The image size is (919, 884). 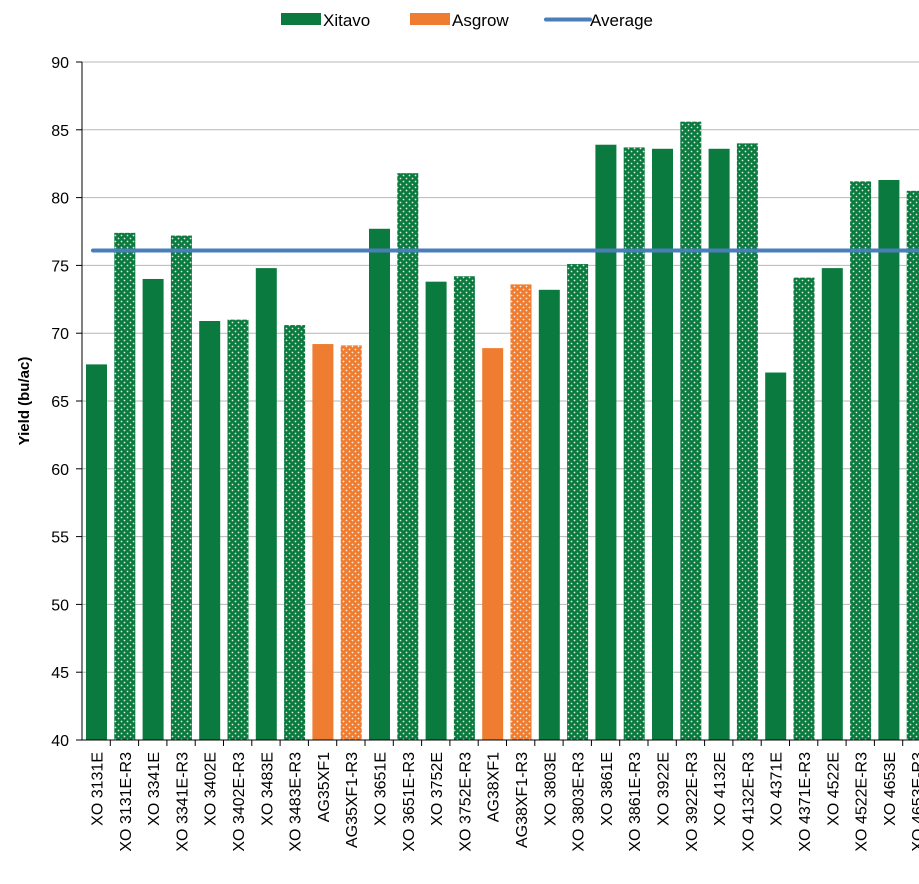 I want to click on x-tick-label: XO 3483E-R3, so click(x=296, y=802).